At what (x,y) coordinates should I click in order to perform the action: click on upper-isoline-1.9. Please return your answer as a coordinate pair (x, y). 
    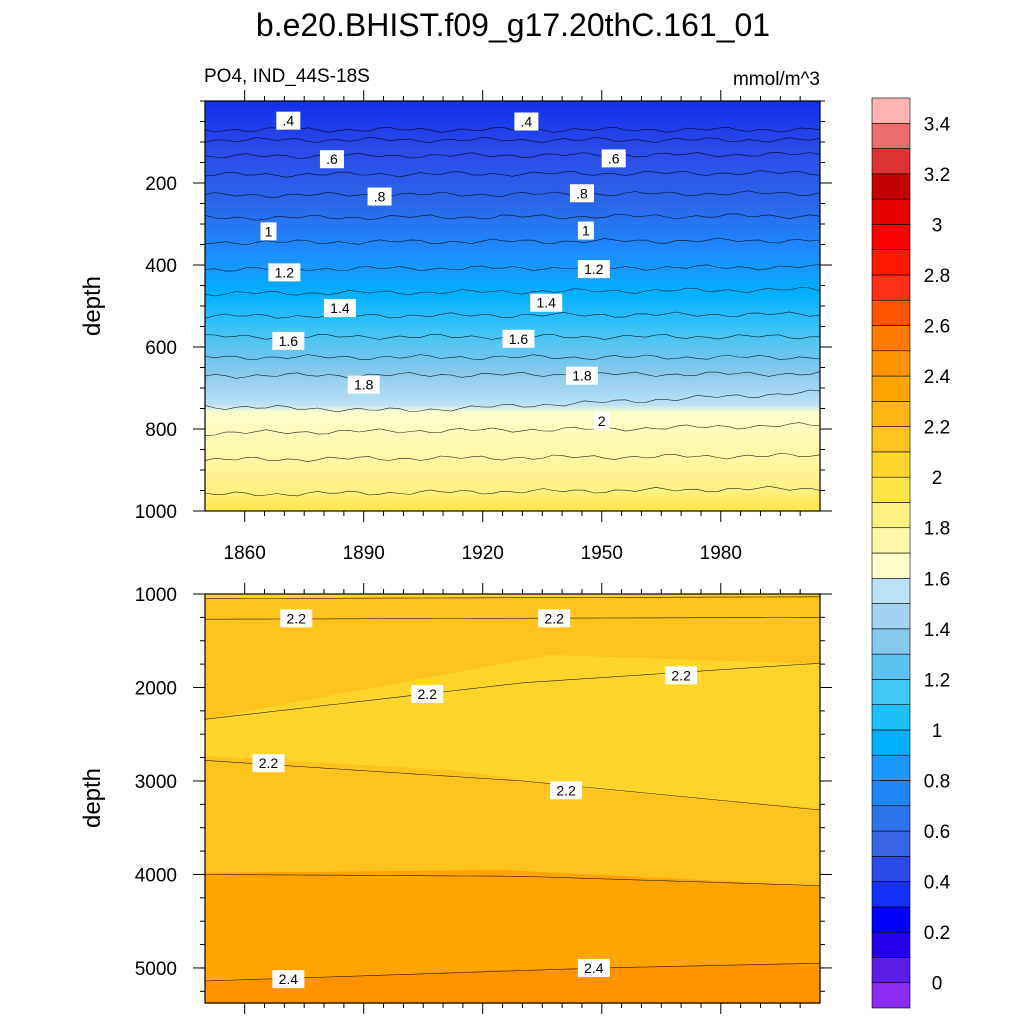
    Looking at the image, I should click on (512, 457).